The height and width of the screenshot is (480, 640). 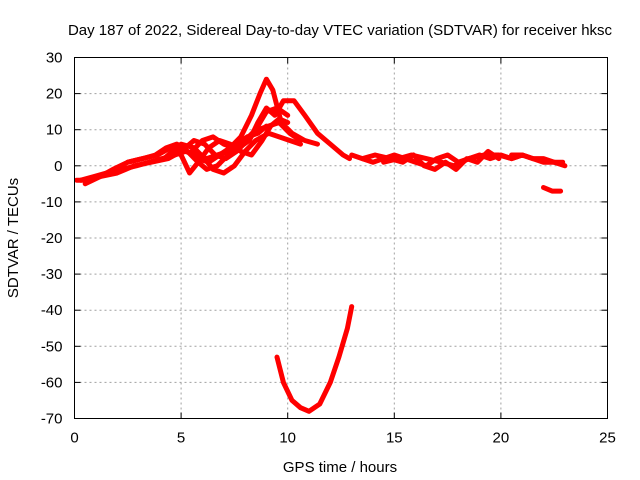 What do you see at coordinates (52, 346) in the screenshot?
I see `y-tick-label: -50` at bounding box center [52, 346].